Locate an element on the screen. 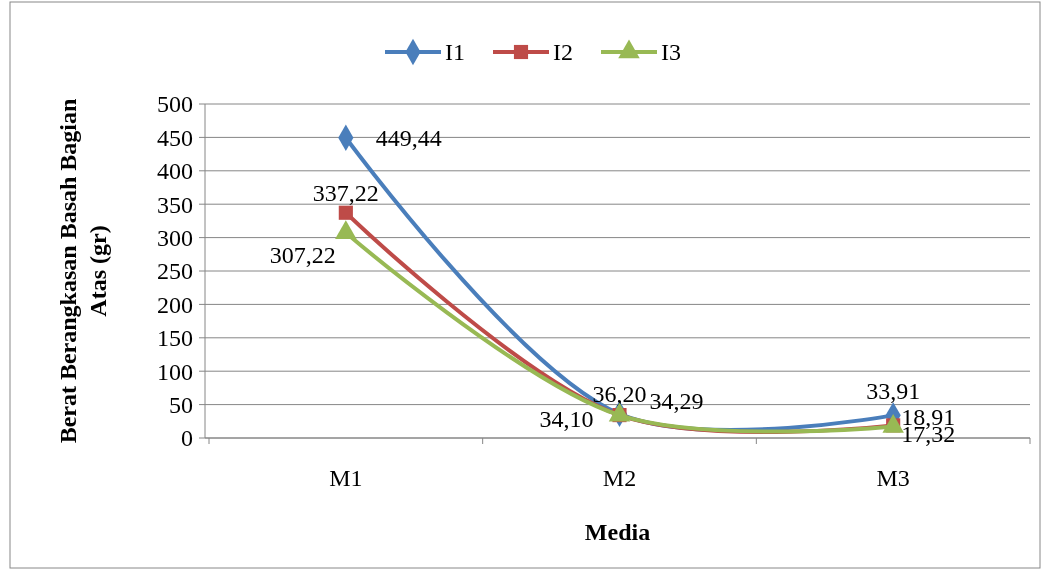 The image size is (1048, 572). legend-label: I3 is located at coordinates (671, 52).